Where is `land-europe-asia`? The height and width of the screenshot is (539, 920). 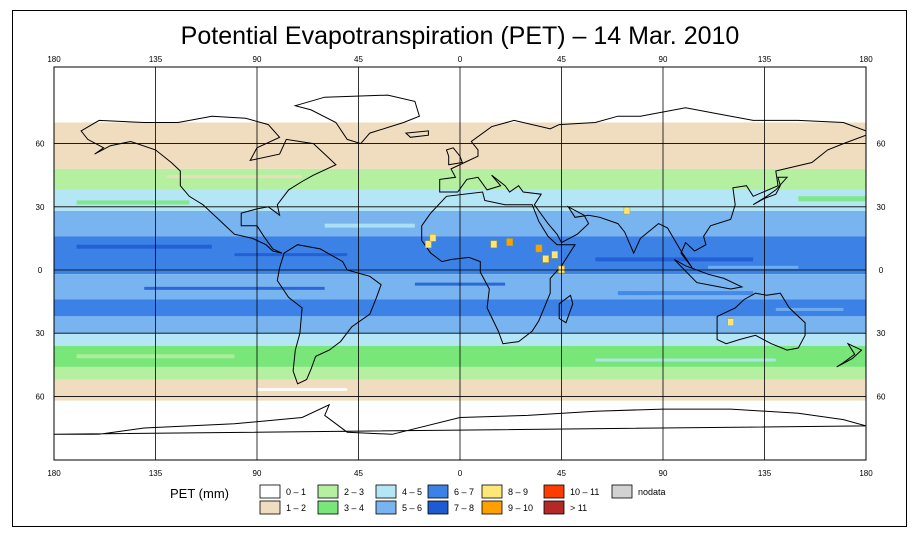
land-europe-asia is located at coordinates (652, 188).